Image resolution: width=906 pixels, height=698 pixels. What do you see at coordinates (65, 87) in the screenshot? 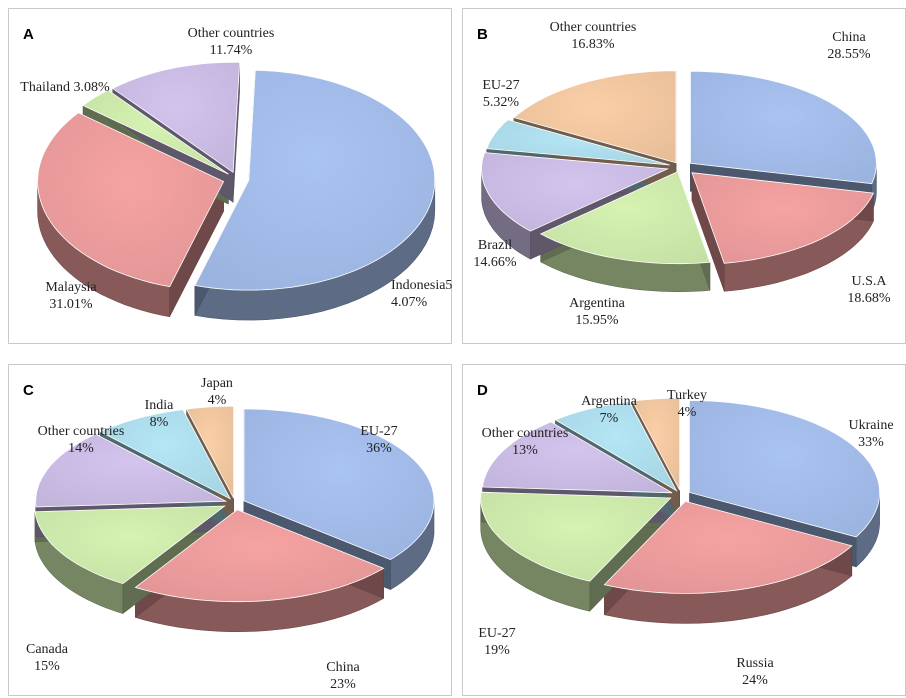
I see `pie-a-label-thailand: Thailand 3.08%` at bounding box center [65, 87].